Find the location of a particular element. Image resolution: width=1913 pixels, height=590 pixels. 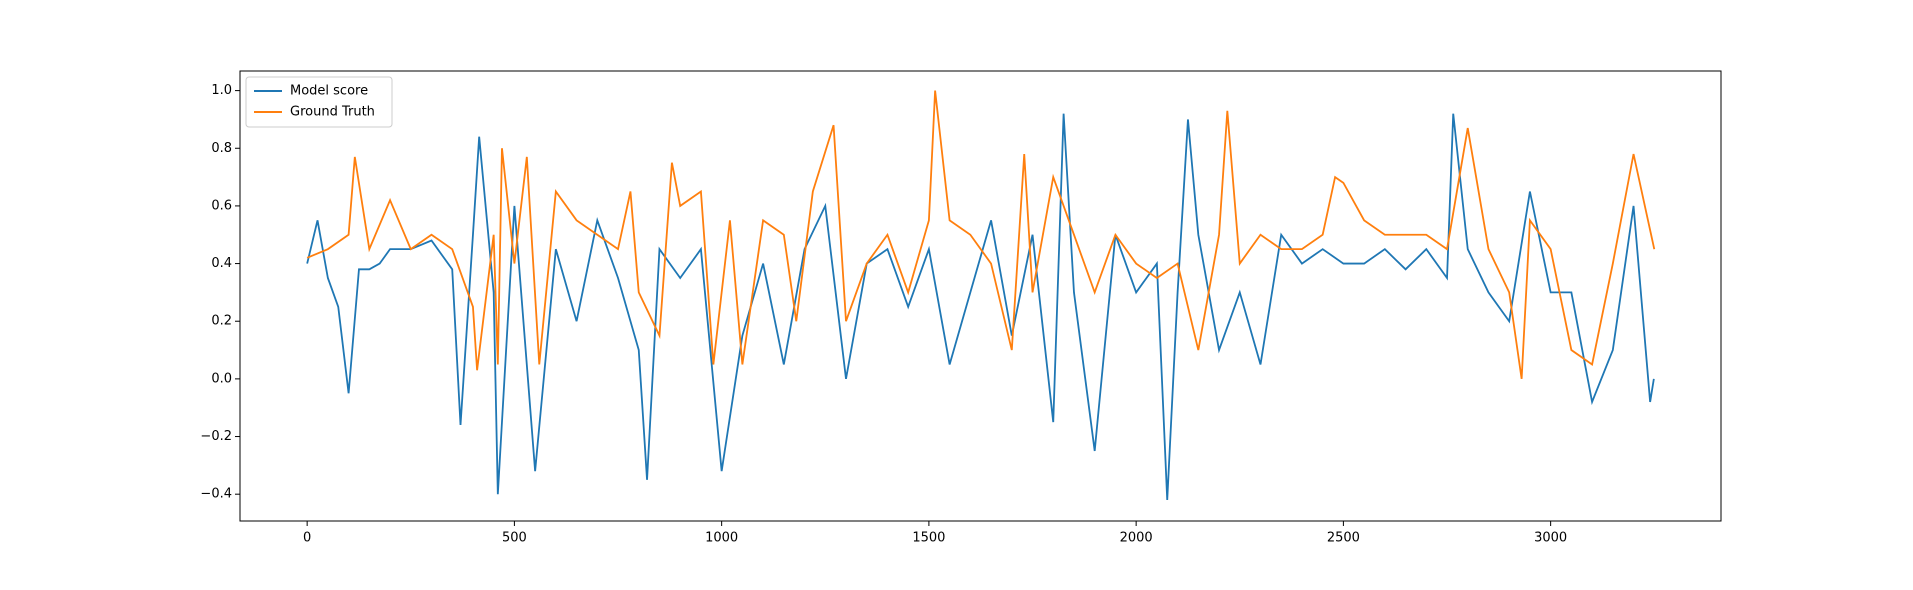

x-tick-label: 3000 is located at coordinates (1550, 538).